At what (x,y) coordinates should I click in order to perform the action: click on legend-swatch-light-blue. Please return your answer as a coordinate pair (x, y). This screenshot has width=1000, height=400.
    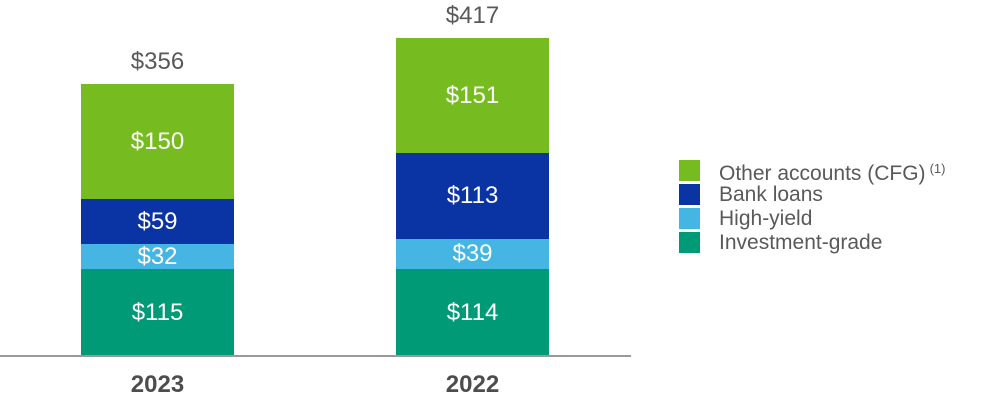
    Looking at the image, I should click on (689, 218).